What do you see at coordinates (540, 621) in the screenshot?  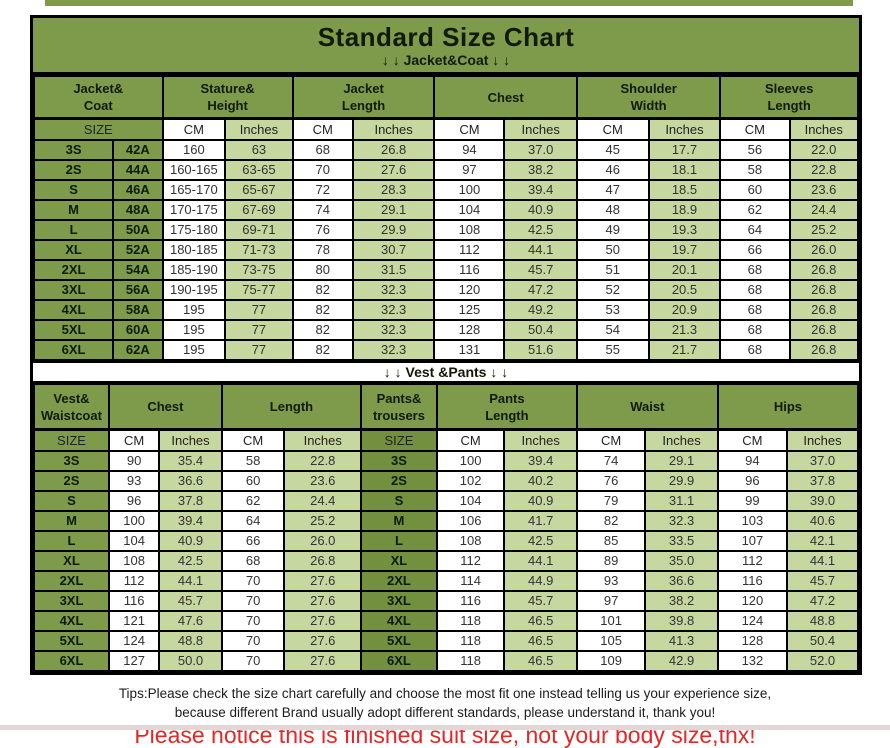 I see `inches-value-cell: 46.5` at bounding box center [540, 621].